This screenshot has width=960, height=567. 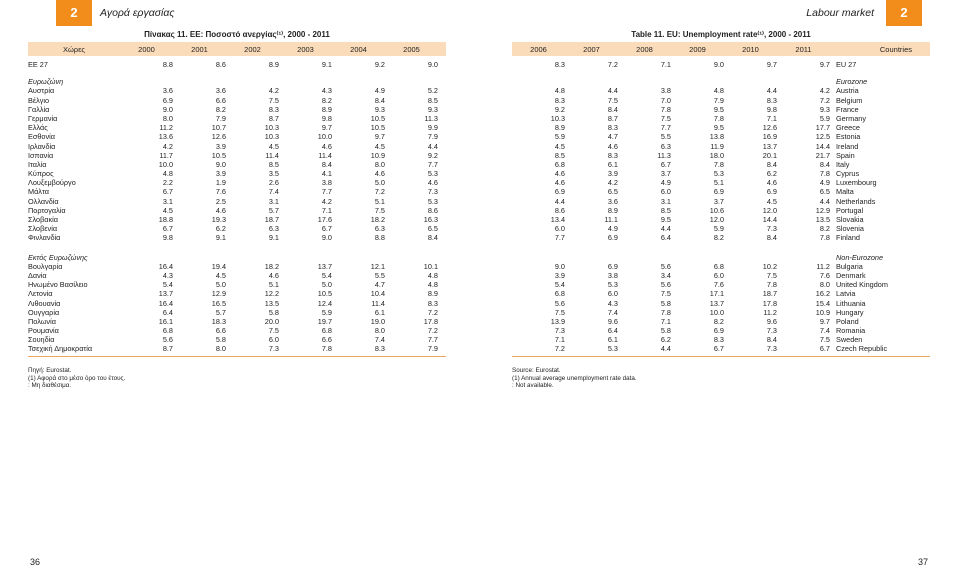 I want to click on row-label: Luxembourg, so click(x=856, y=183).